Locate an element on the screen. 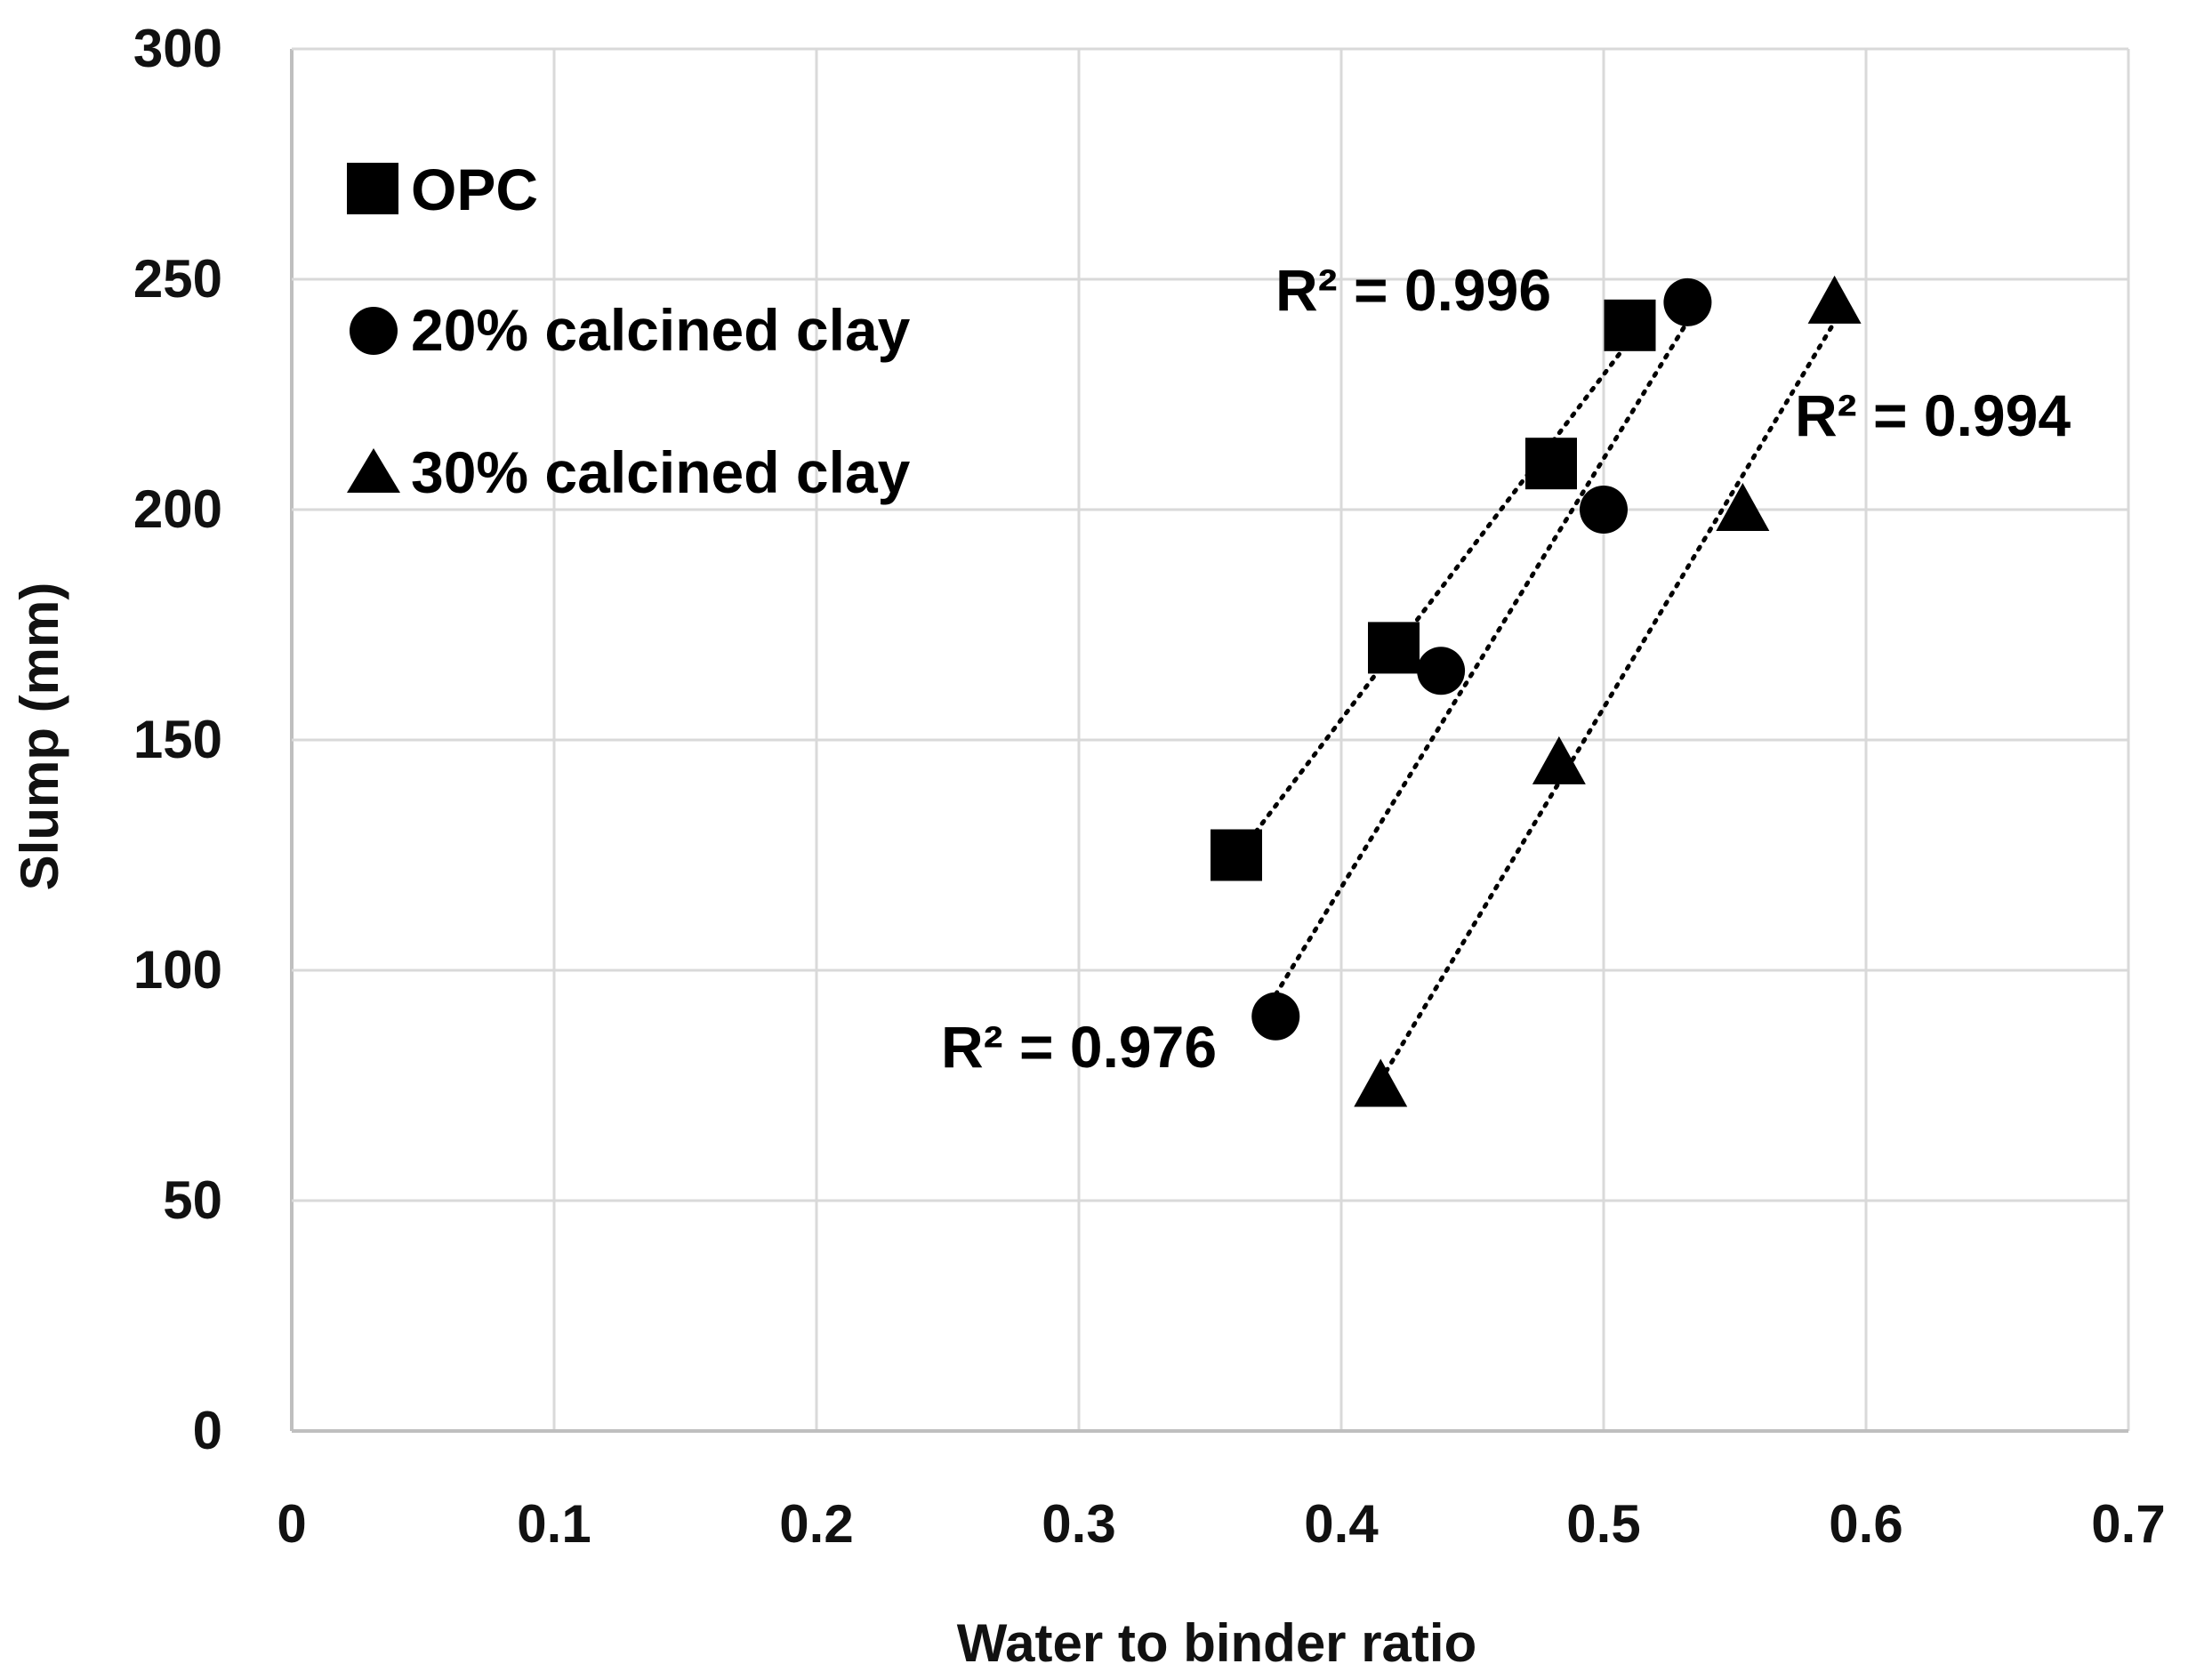  trendline-opc is located at coordinates (1433, 598).